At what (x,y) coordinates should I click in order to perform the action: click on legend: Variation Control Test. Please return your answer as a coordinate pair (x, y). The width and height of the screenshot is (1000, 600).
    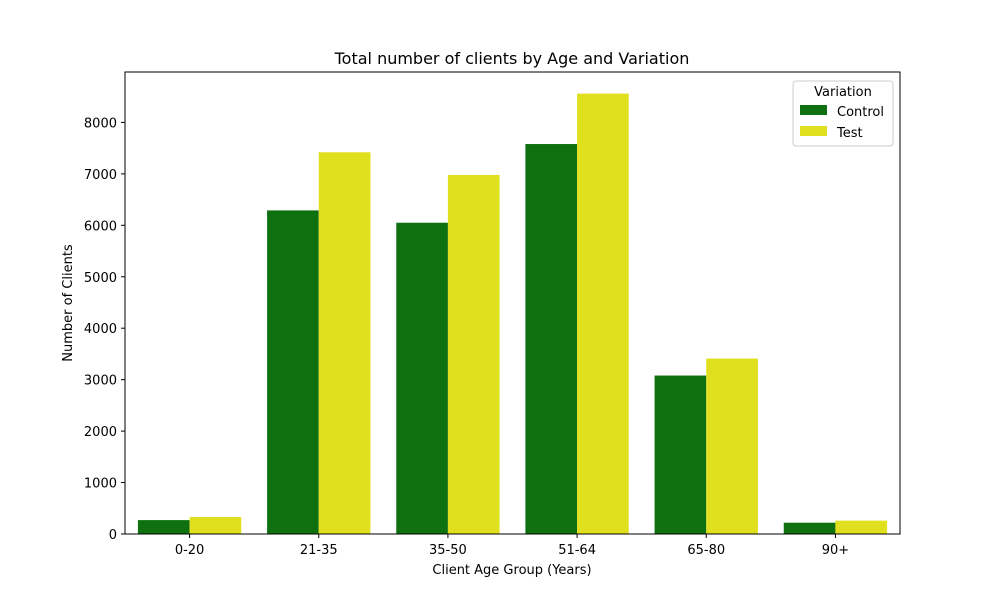
    Looking at the image, I should click on (843, 113).